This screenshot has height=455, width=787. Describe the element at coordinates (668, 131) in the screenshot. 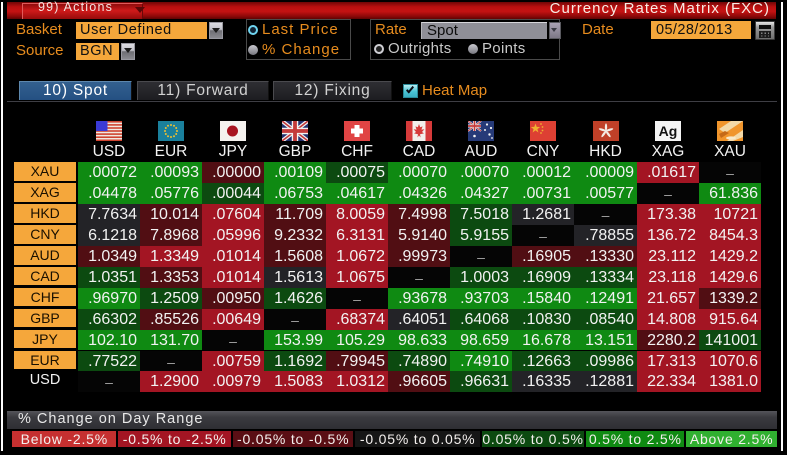

I see `svg-text: Ag` at that location.